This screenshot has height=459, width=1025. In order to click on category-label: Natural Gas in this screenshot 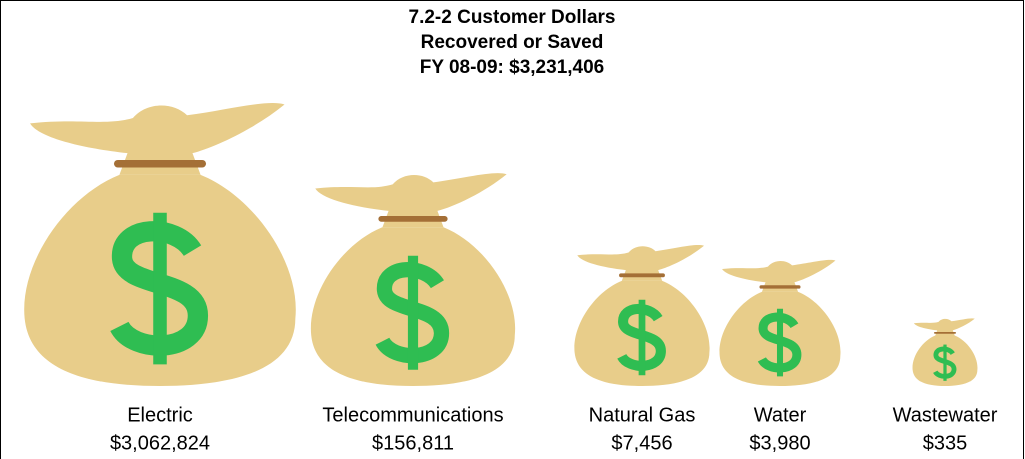, I will do `click(642, 415)`.